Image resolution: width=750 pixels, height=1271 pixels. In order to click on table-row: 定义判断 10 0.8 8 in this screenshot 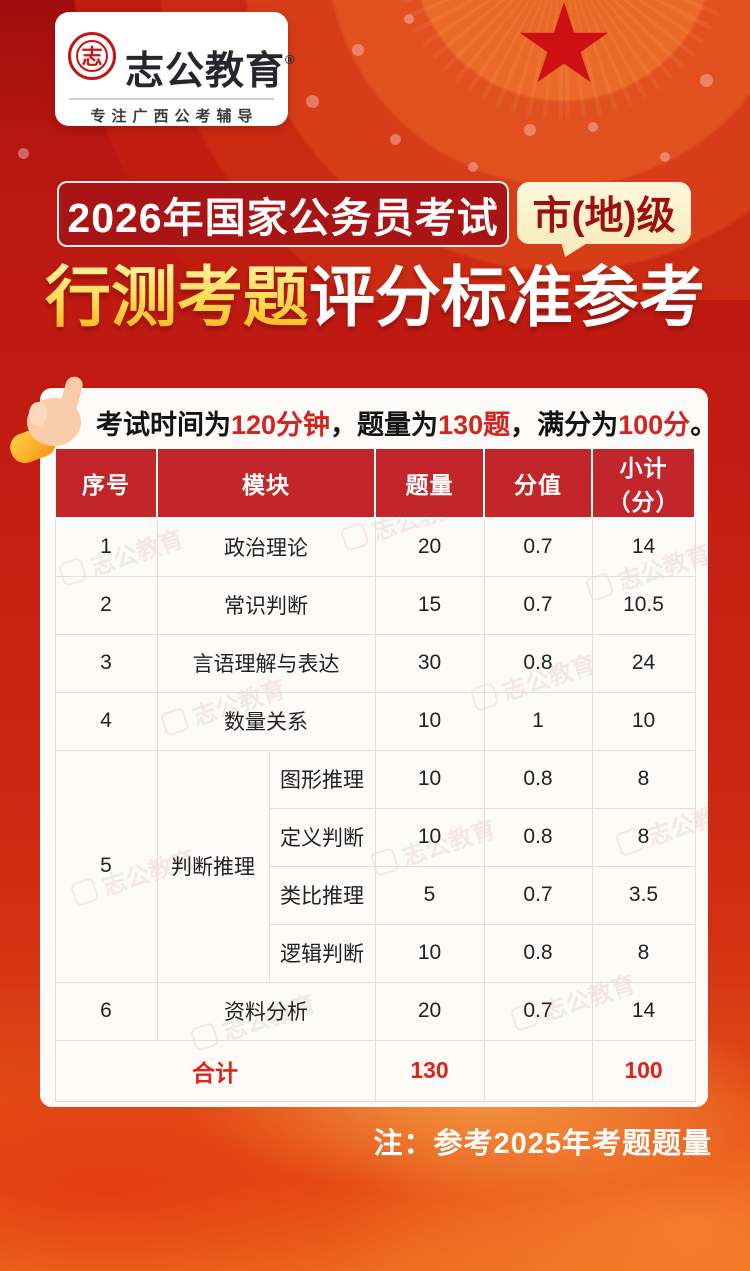, I will do `click(375, 837)`.